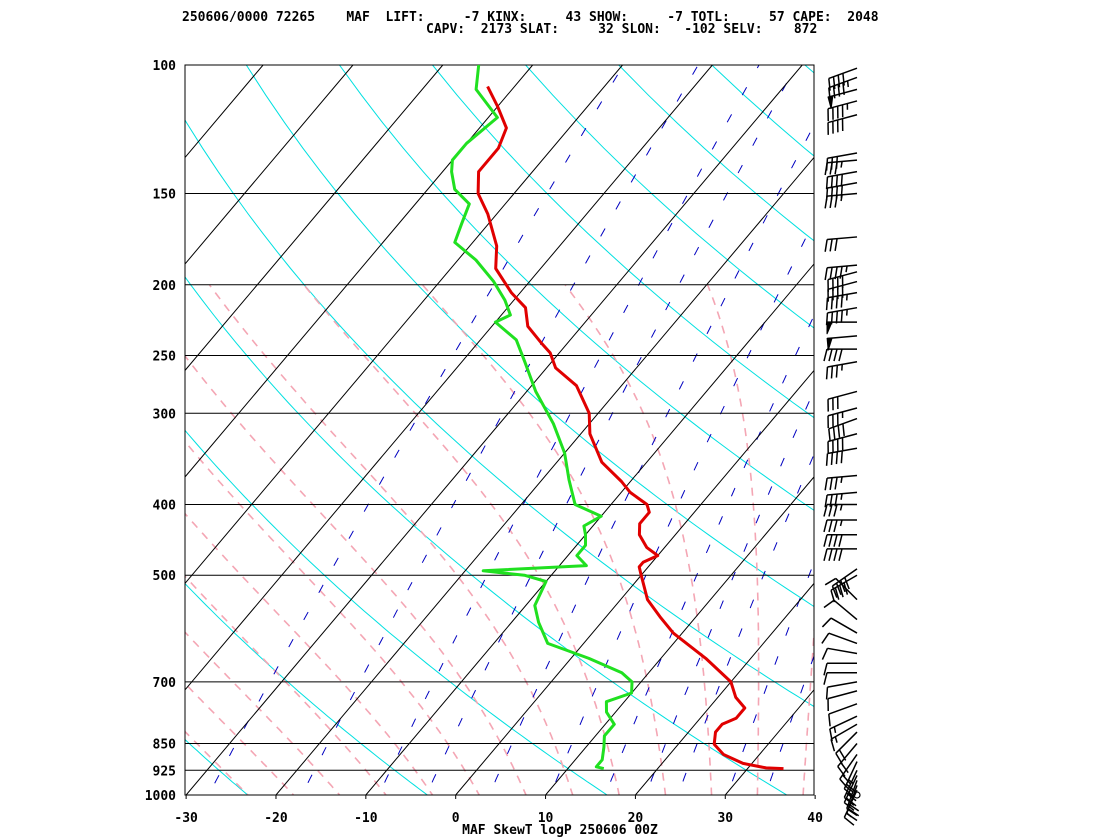  I want to click on pressure-tick-label: 100, so click(165, 66).